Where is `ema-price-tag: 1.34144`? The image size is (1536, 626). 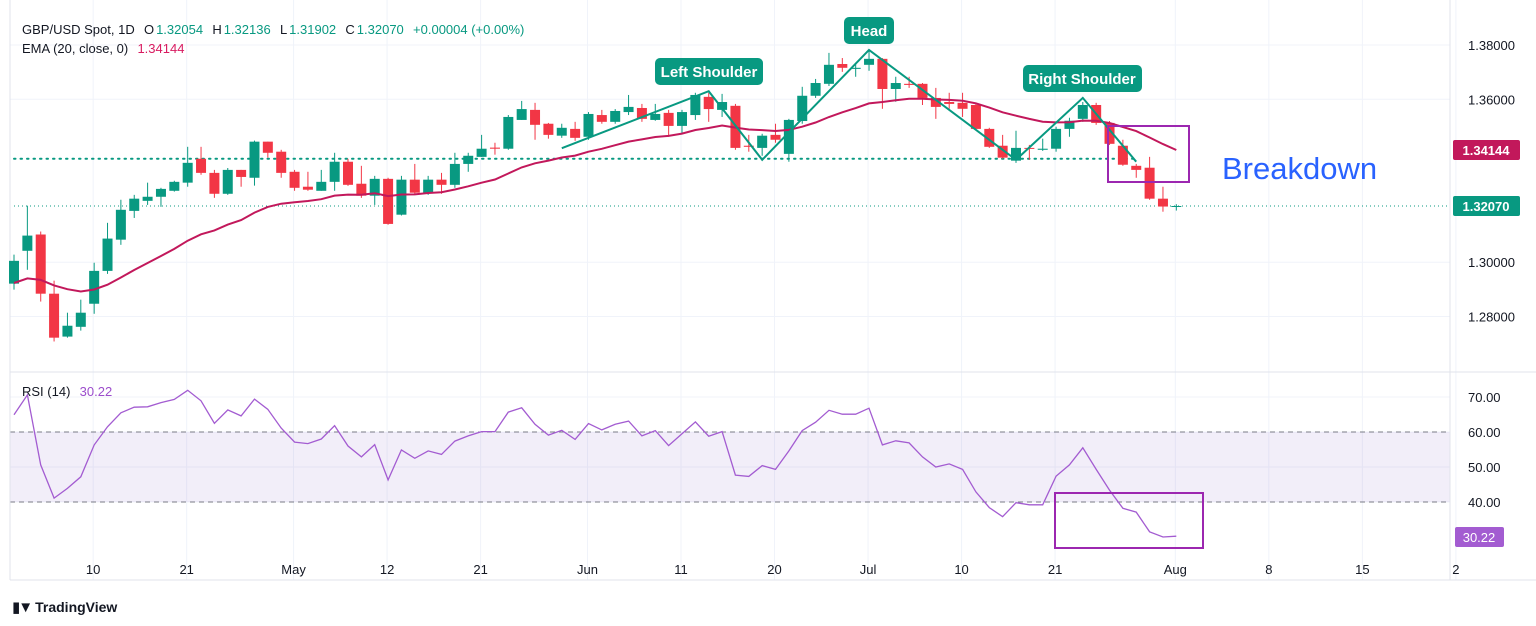
ema-price-tag: 1.34144 is located at coordinates (1486, 150).